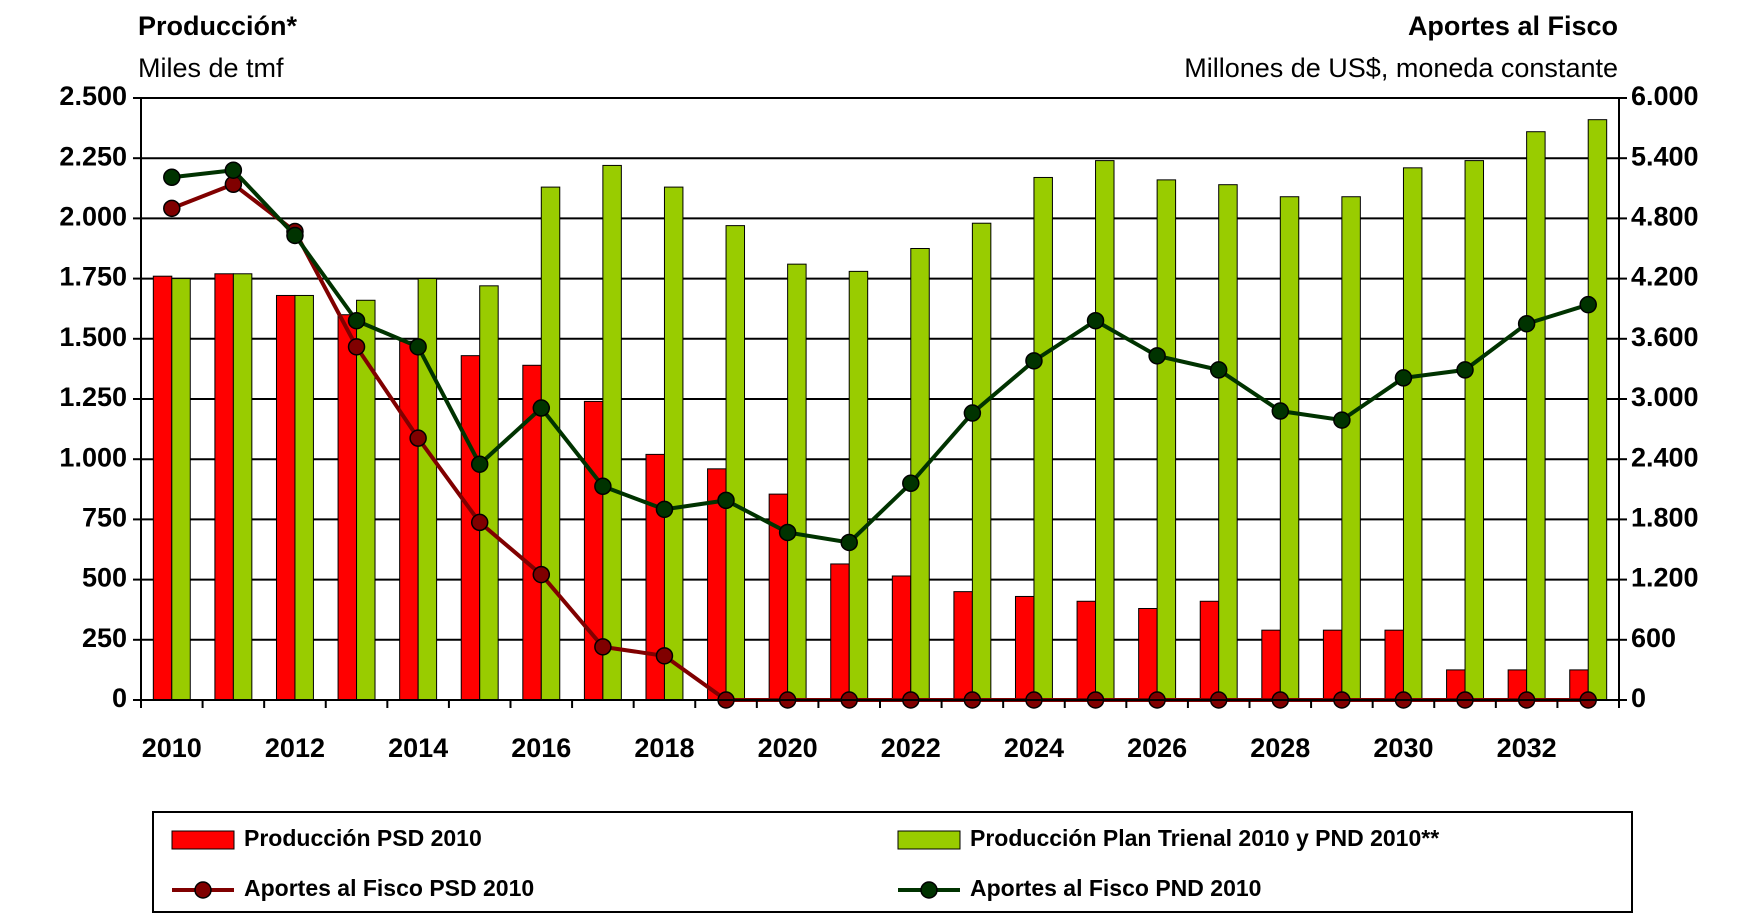  I want to click on y2-tick-label: 3.600, so click(1665, 337).